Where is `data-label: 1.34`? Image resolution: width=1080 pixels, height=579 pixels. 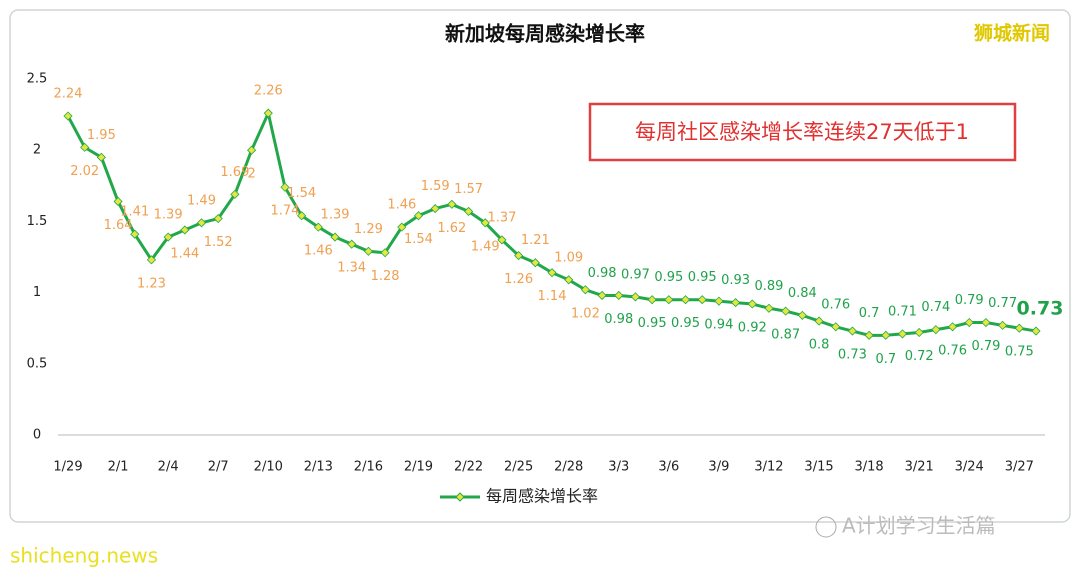
data-label: 1.34 is located at coordinates (351, 268).